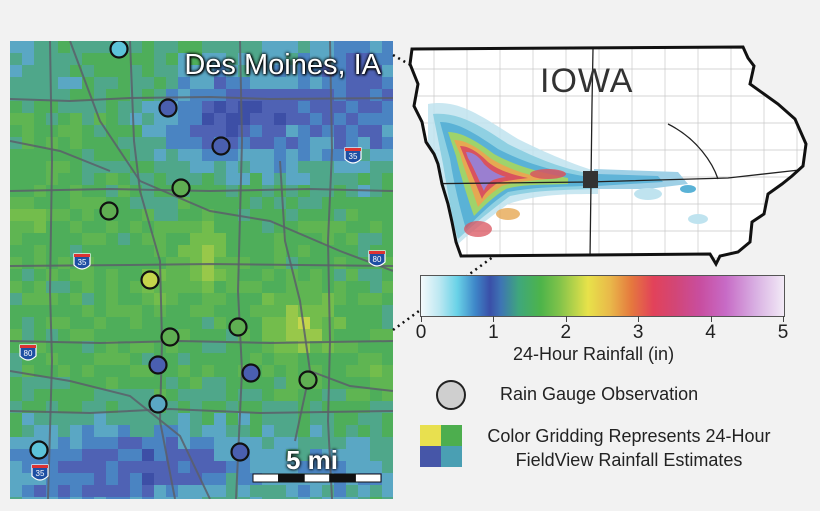 The width and height of the screenshot is (820, 511). Describe the element at coordinates (317, 478) in the screenshot. I see `scale-bar` at that location.